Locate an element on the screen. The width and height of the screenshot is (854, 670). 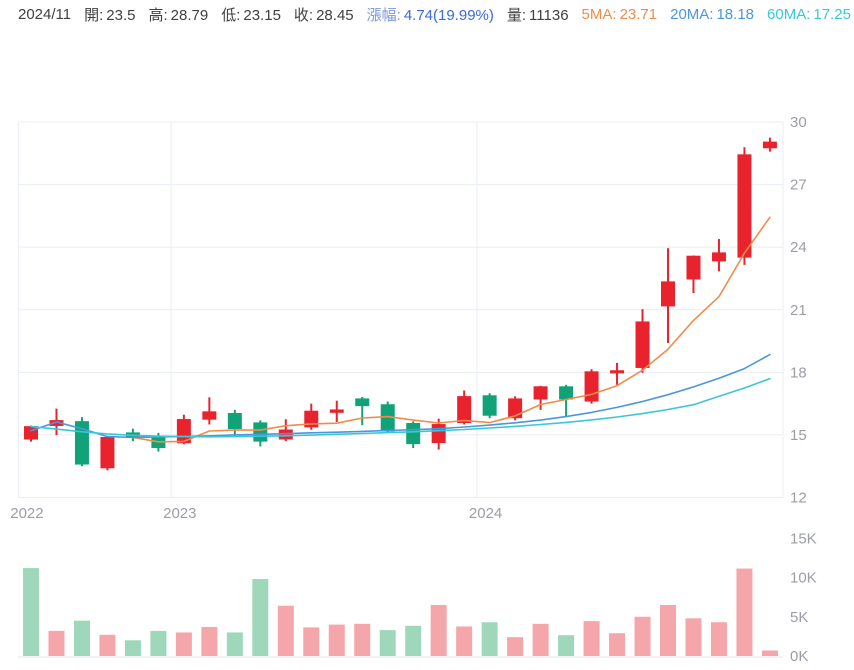
year-axis-tick: 2022 is located at coordinates (26, 513).